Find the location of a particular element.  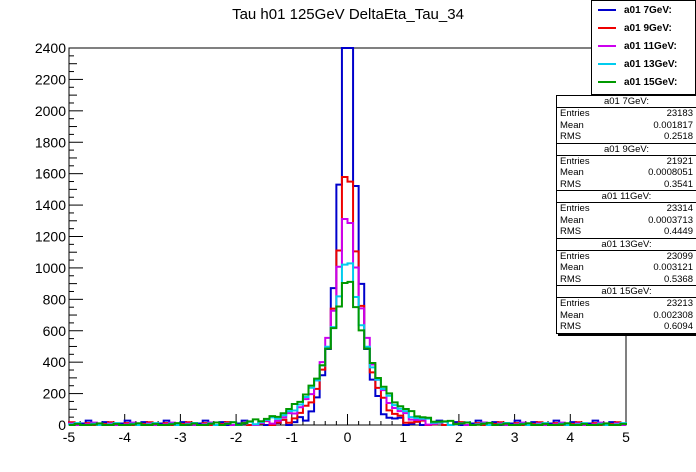

x-tick-label: 3 is located at coordinates (515, 437).